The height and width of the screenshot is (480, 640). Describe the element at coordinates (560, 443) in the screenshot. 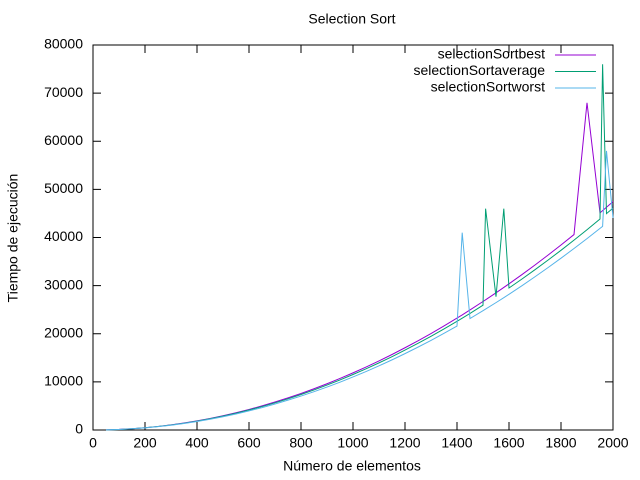

I see `x-tick-label: 1800` at that location.